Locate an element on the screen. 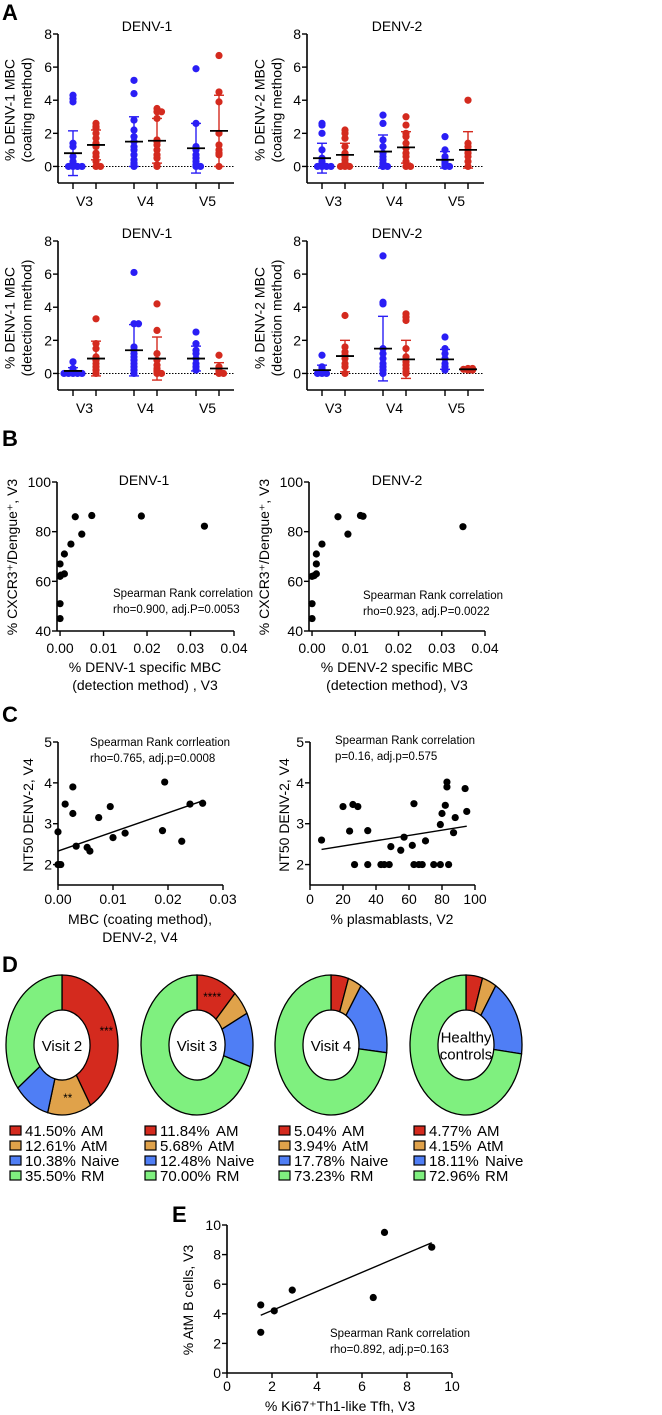 The height and width of the screenshot is (1415, 662). C1-fit-line is located at coordinates (130, 825).